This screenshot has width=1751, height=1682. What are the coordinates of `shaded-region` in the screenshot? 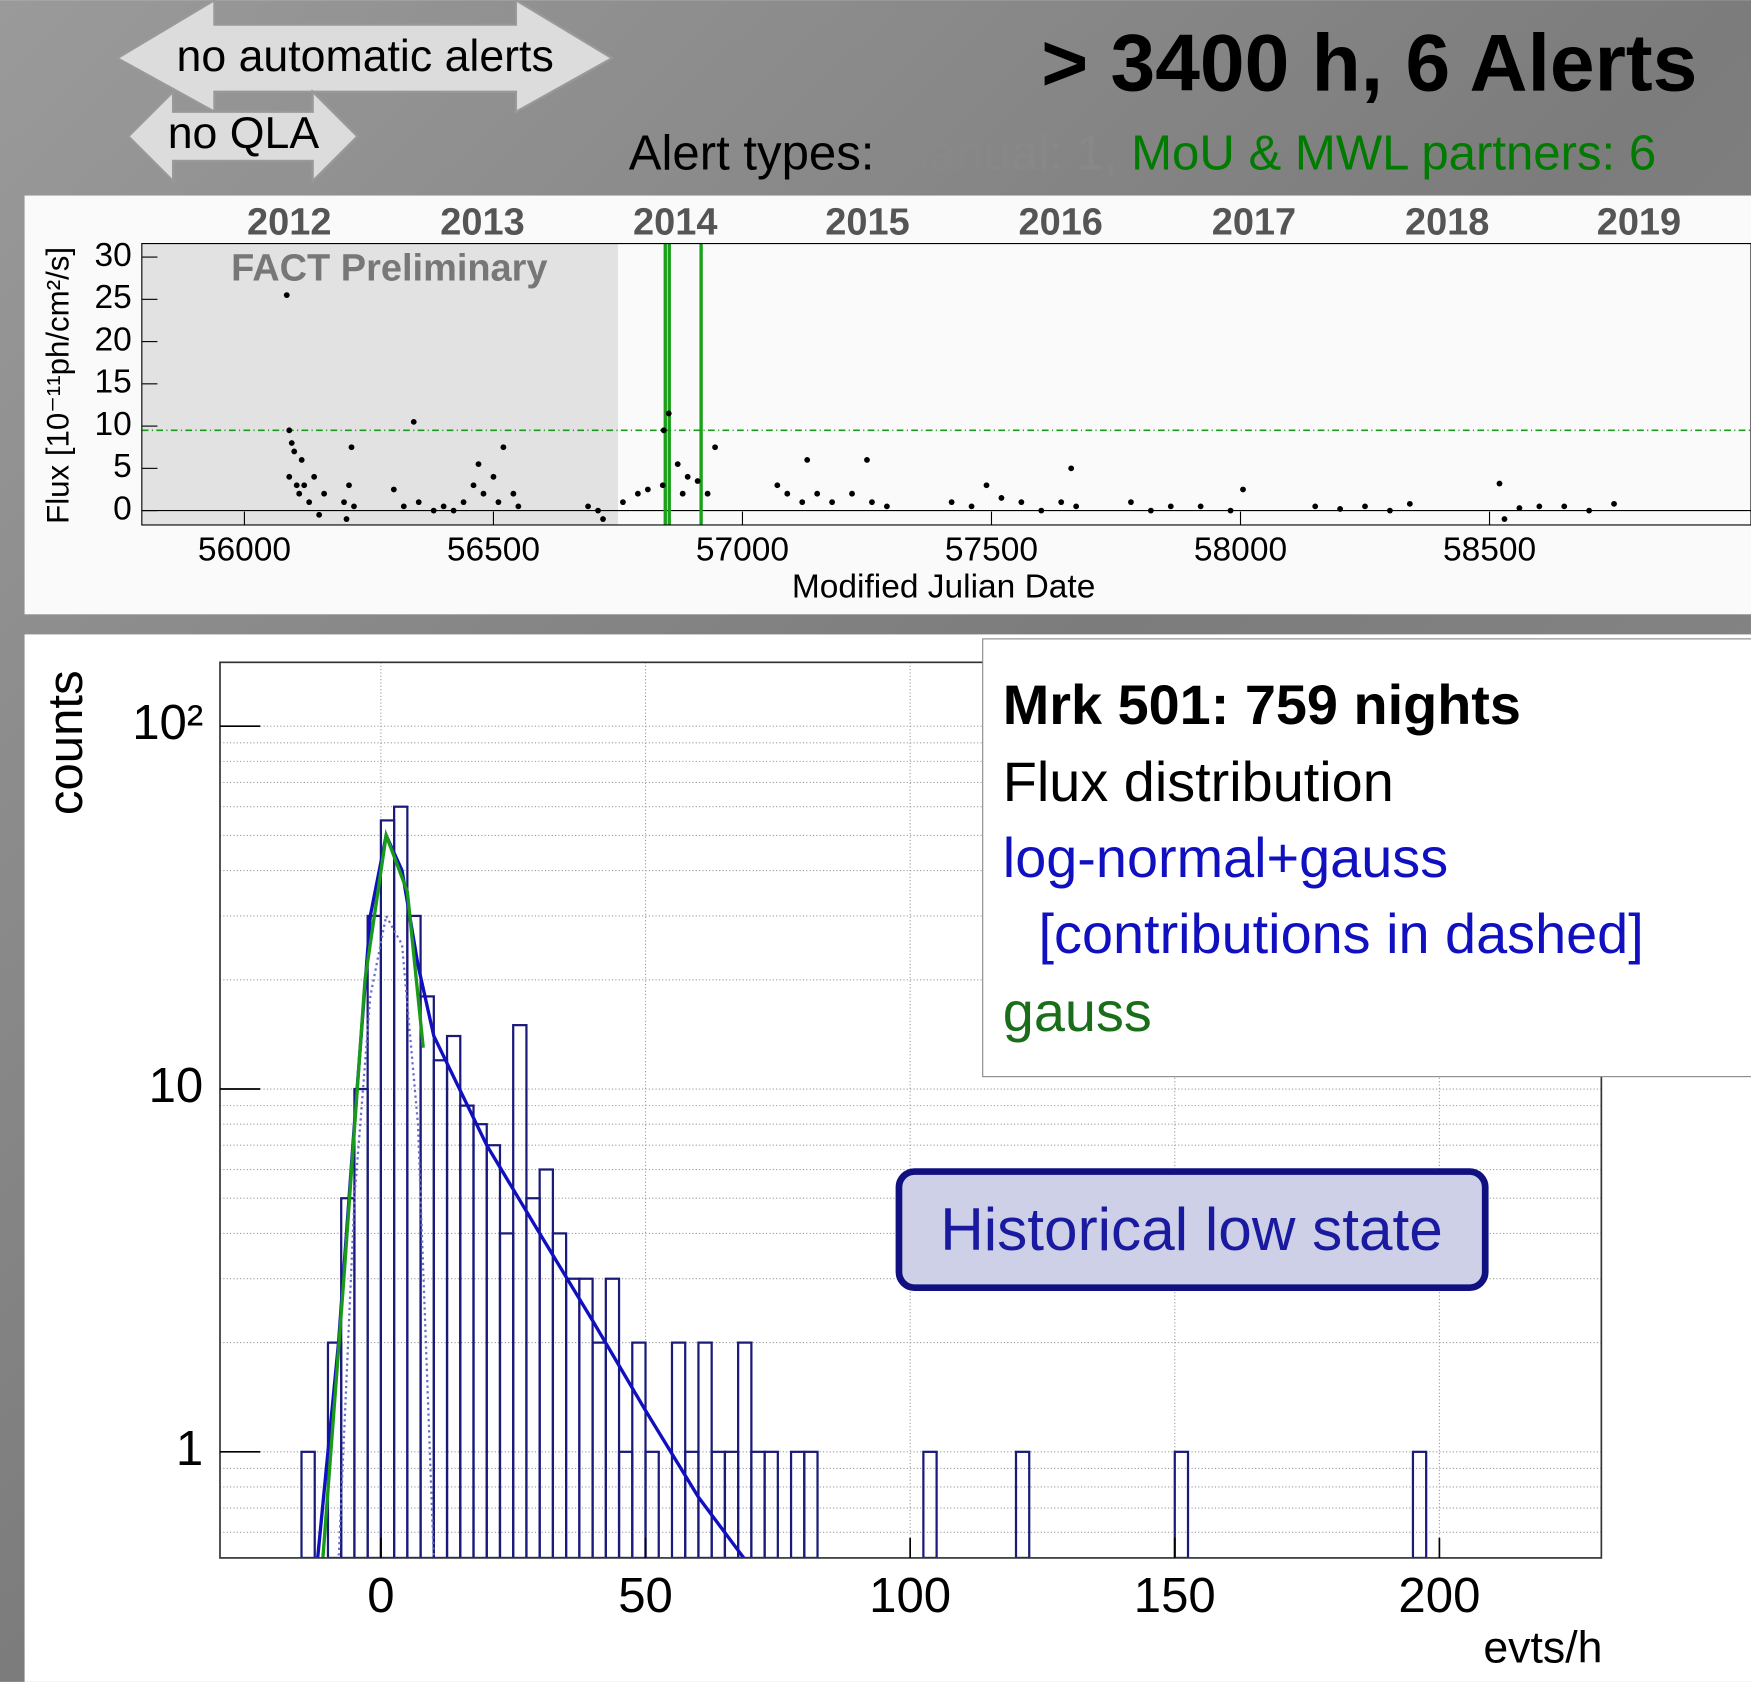 It's located at (379, 384).